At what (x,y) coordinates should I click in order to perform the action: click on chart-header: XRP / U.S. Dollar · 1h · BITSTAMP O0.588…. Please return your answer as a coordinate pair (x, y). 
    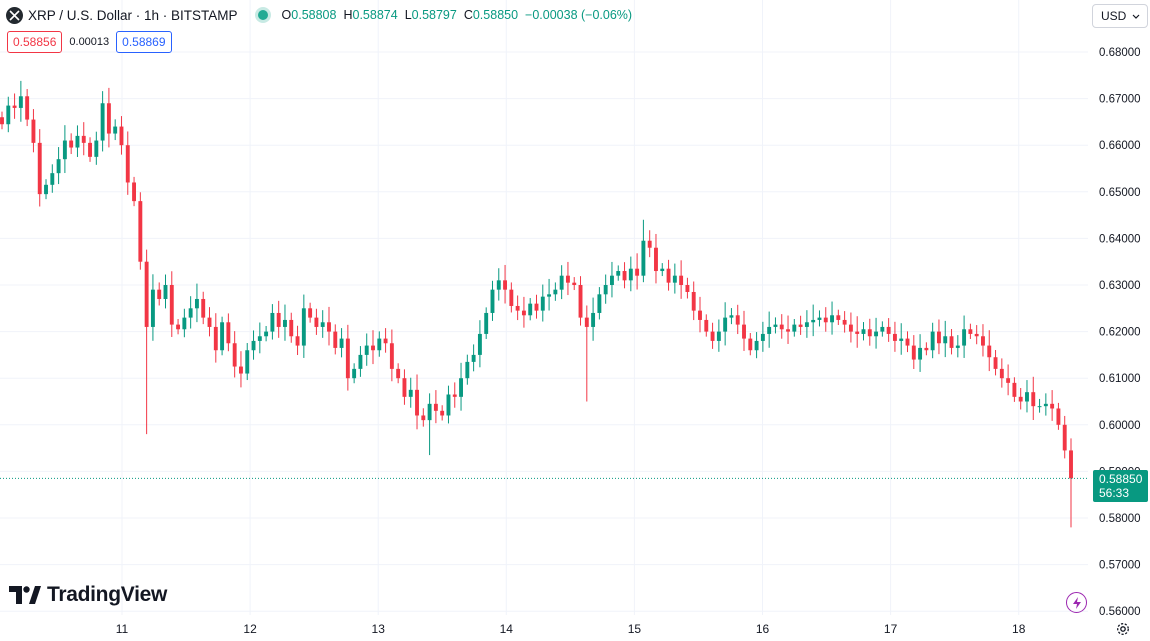
    Looking at the image, I should click on (322, 15).